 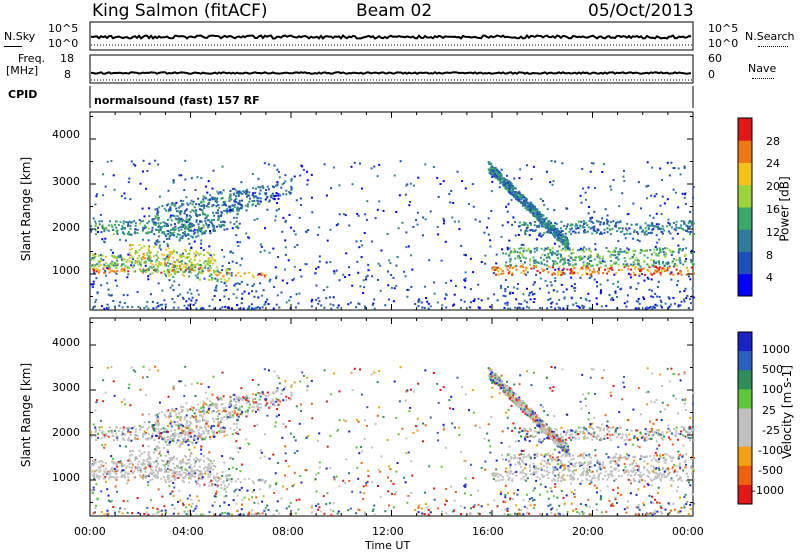 What do you see at coordinates (67, 74) in the screenshot?
I see `freq-tick-bottom: 8` at bounding box center [67, 74].